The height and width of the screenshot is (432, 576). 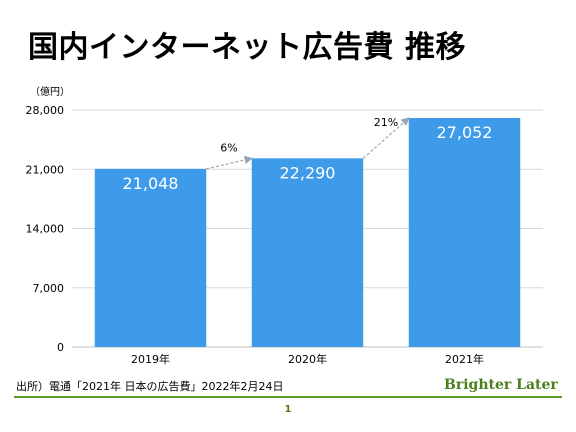 I want to click on x-tick-label: 2020年, so click(x=307, y=359).